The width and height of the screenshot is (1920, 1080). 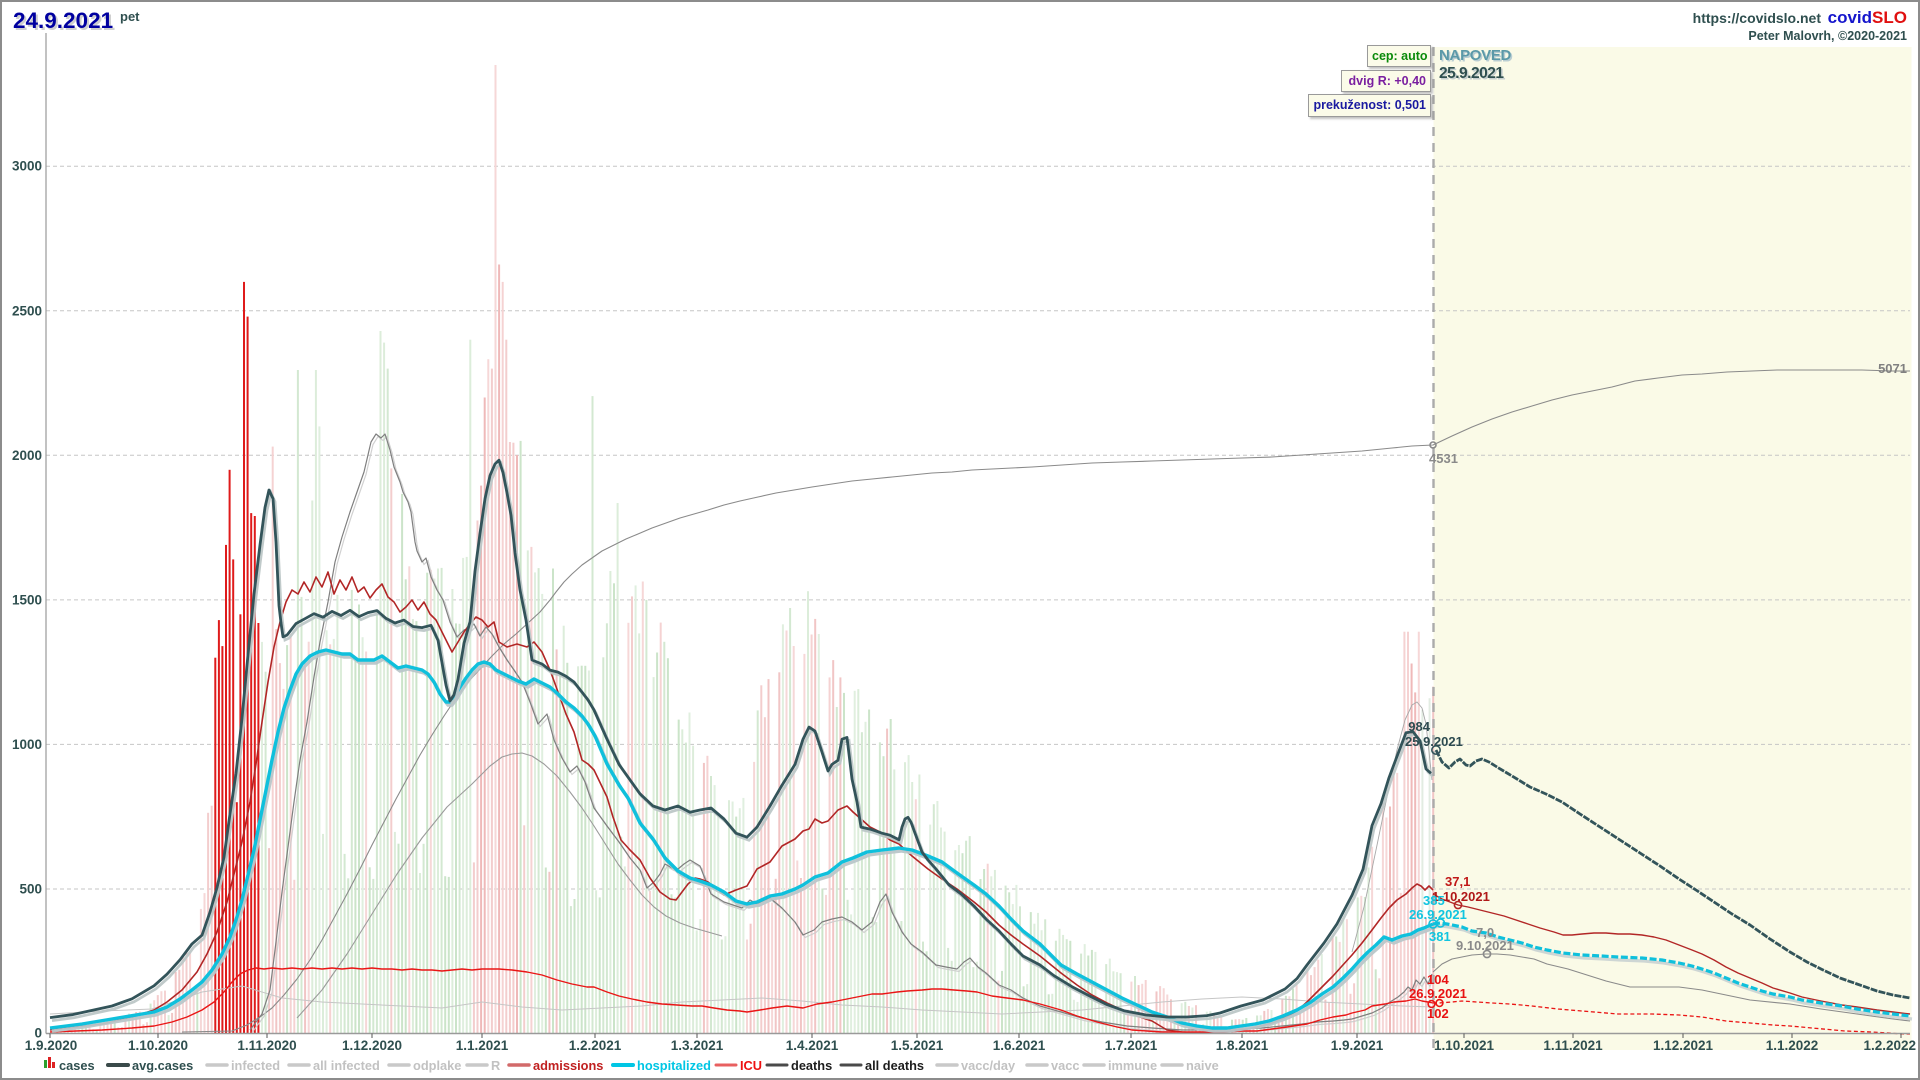 What do you see at coordinates (1132, 1065) in the screenshot?
I see `svg-text: immune` at bounding box center [1132, 1065].